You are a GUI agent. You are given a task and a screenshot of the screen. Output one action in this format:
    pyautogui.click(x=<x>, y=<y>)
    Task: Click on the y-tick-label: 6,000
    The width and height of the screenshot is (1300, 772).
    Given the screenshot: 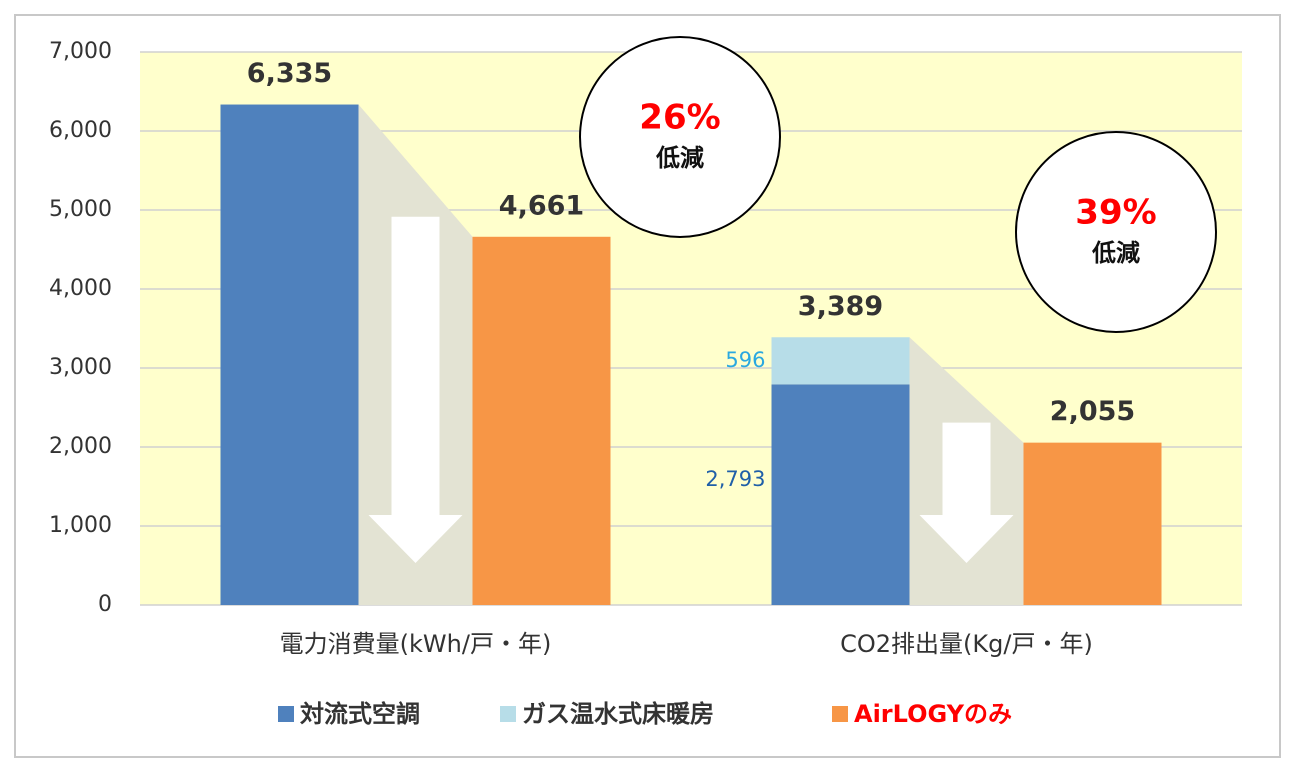 What is the action you would take?
    pyautogui.click(x=80, y=130)
    